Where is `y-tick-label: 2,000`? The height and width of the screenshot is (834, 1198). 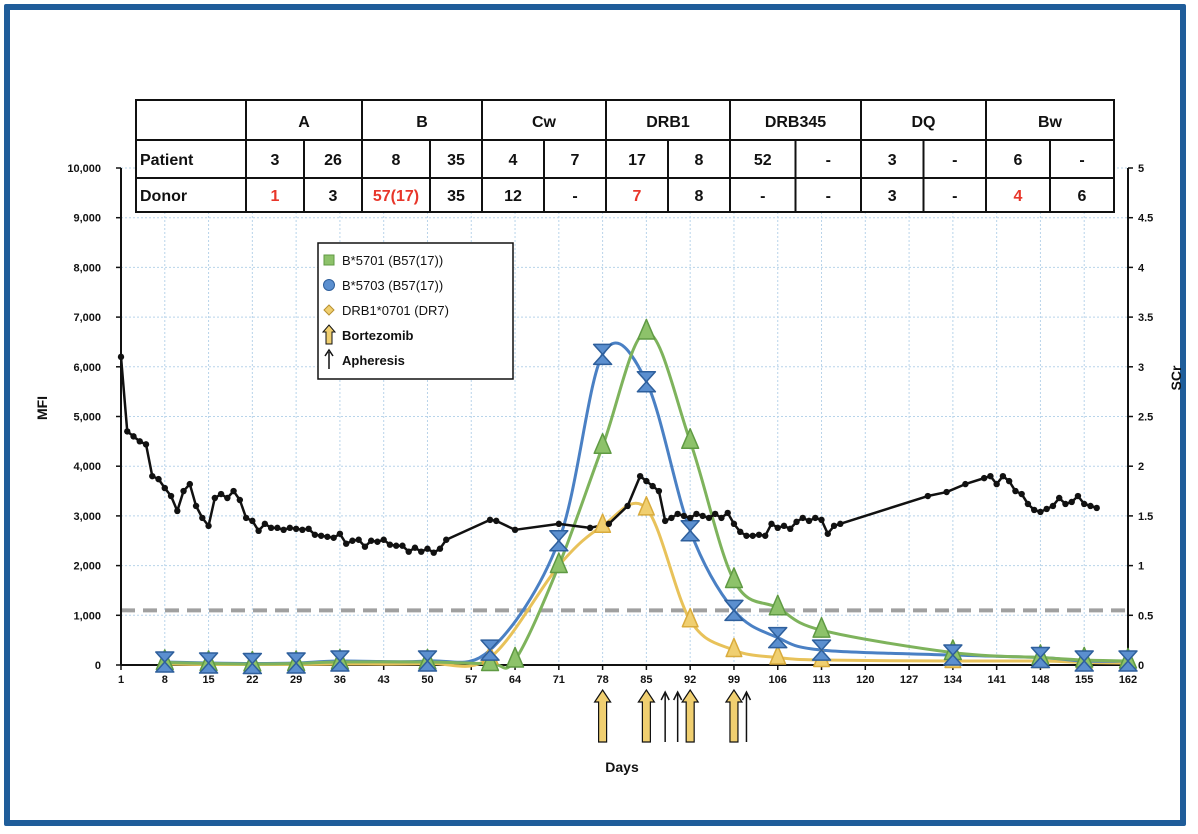 y-tick-label: 2,000 is located at coordinates (87, 567).